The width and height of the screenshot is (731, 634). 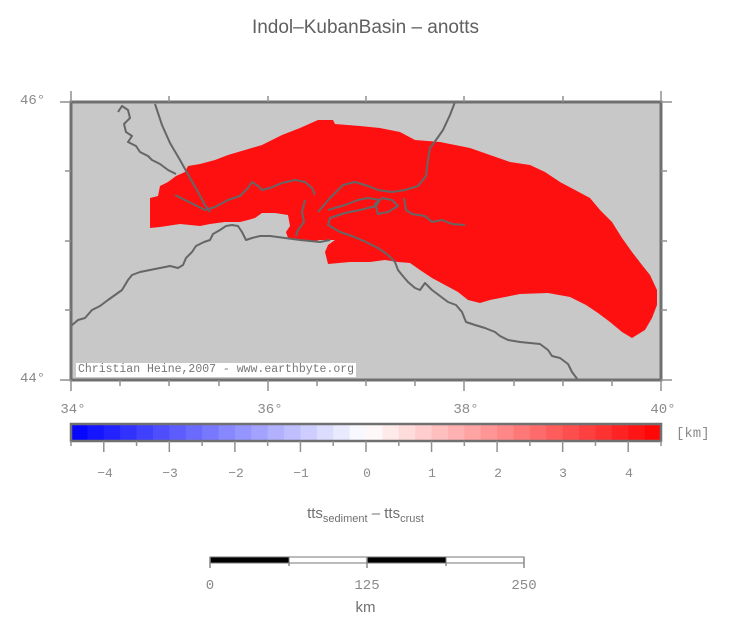 I want to click on colorbar-label: 4, so click(x=629, y=473).